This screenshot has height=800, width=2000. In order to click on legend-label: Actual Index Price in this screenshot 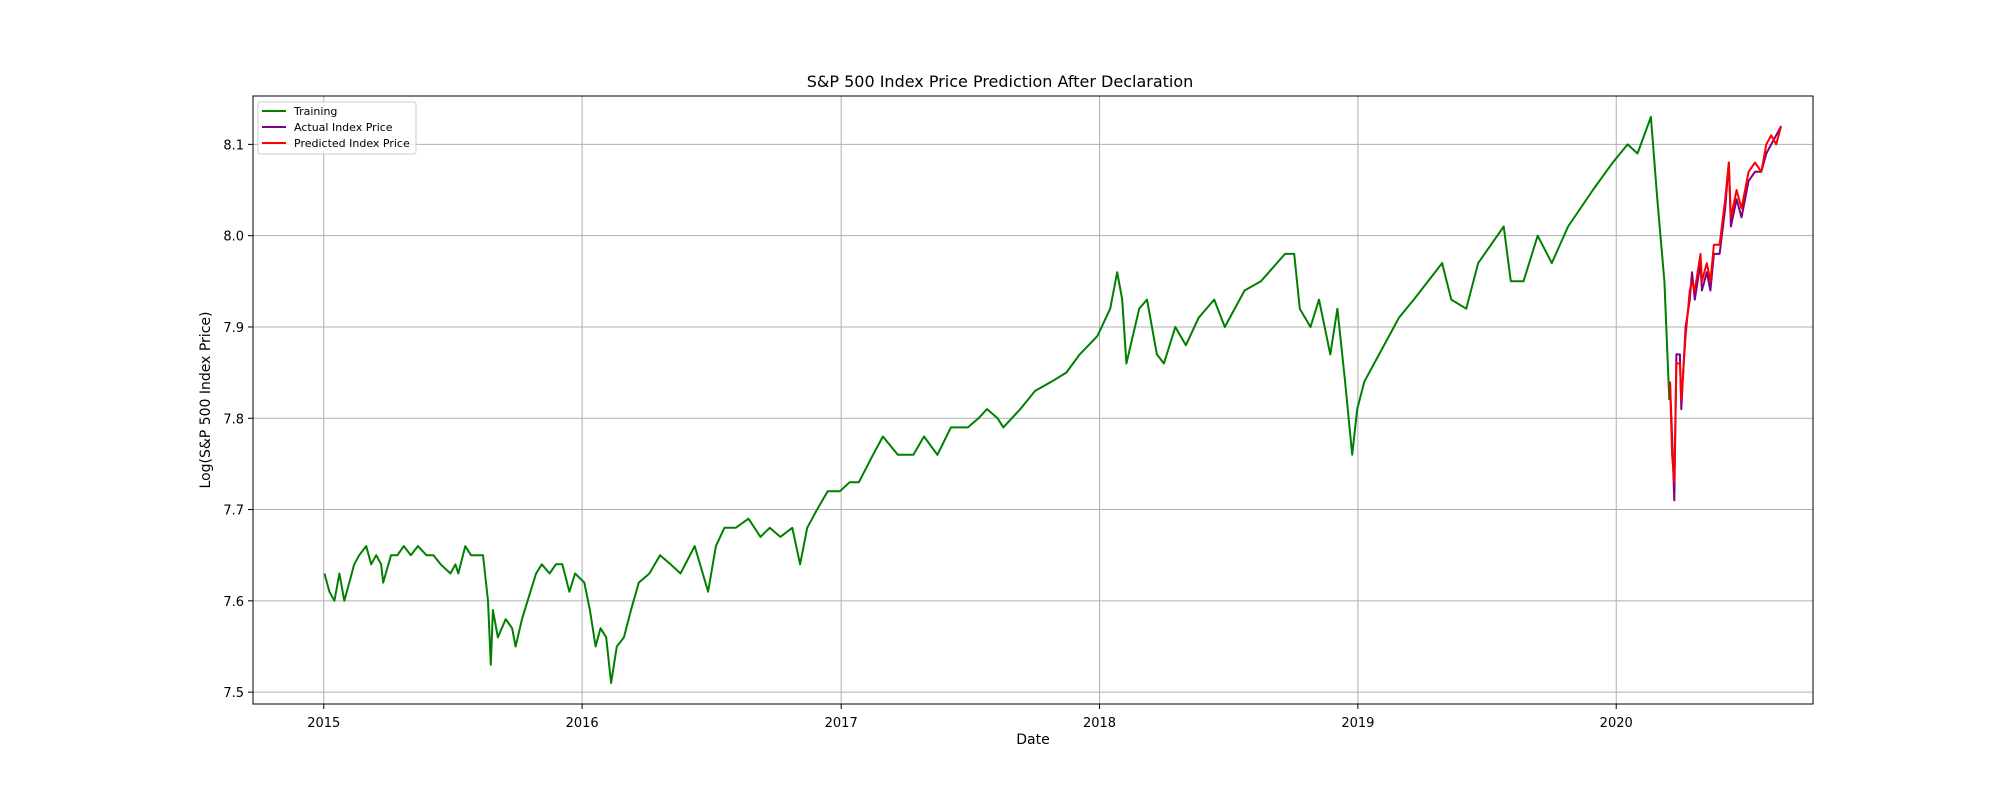, I will do `click(343, 127)`.